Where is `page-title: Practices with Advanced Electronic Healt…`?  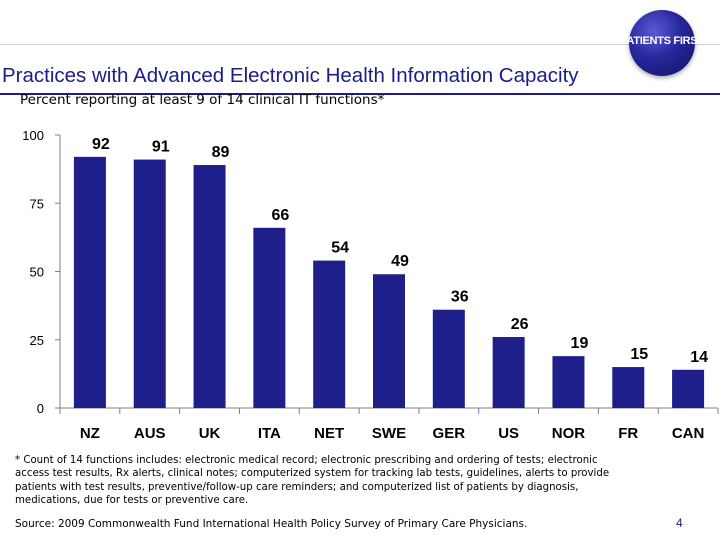 page-title: Practices with Advanced Electronic Healt… is located at coordinates (290, 75).